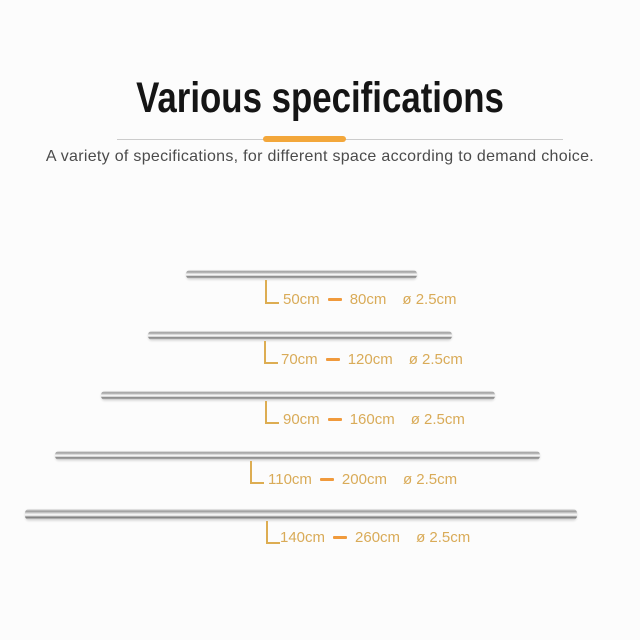  What do you see at coordinates (320, 98) in the screenshot?
I see `page-title: Various specifications` at bounding box center [320, 98].